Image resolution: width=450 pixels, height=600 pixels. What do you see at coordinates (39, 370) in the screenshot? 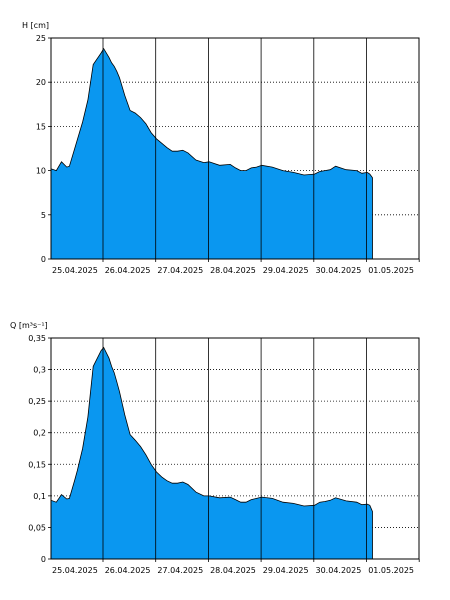
I see `y-tick-label: 0,3` at bounding box center [39, 370].